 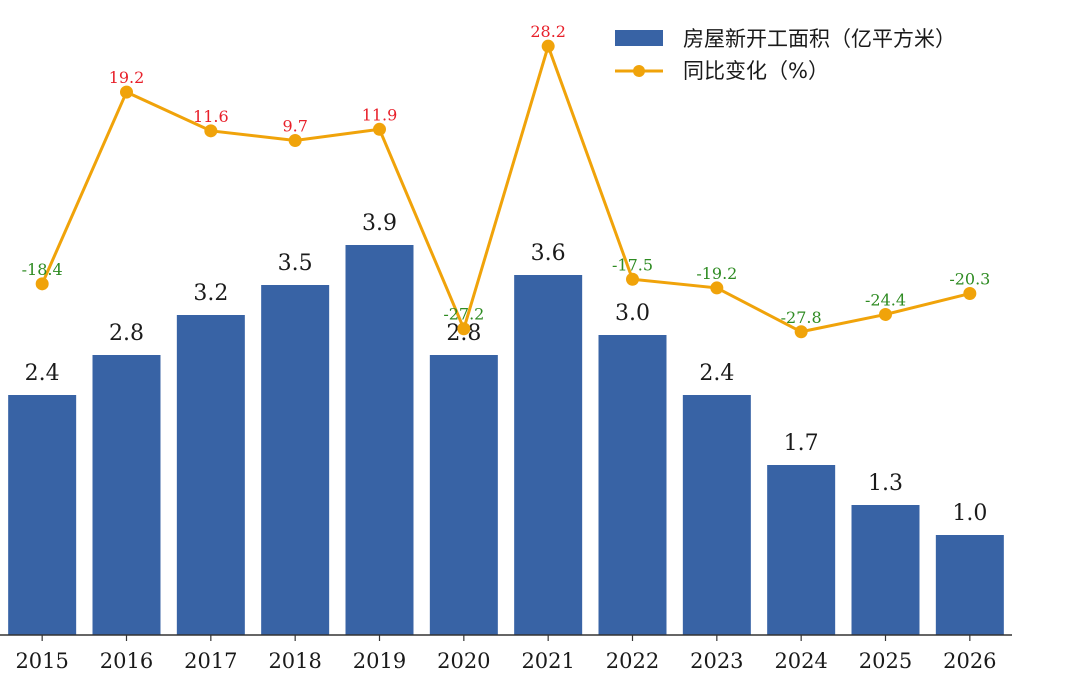 I want to click on bar-2019, so click(x=379, y=440).